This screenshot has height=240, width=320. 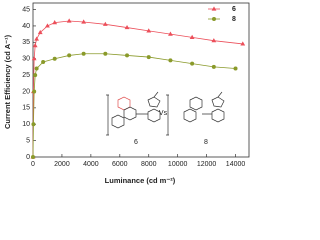 What do you see at coordinates (91, 164) in the screenshot?
I see `x-tick-label: 4000` at bounding box center [91, 164].